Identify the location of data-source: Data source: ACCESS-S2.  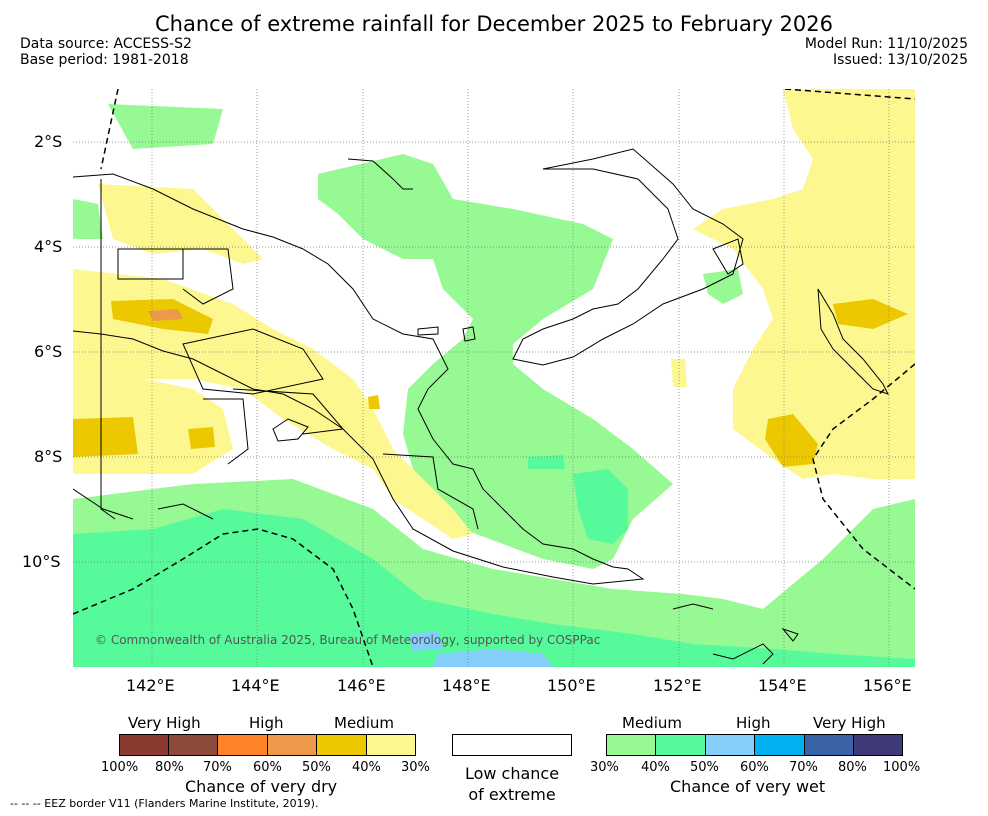
(106, 44).